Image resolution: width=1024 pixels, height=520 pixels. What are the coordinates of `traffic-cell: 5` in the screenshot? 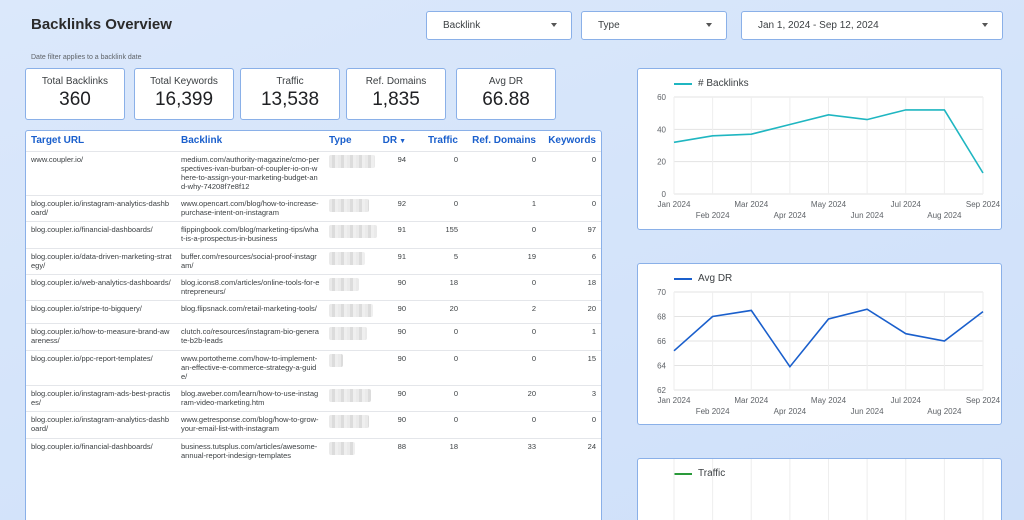 It's located at (438, 261).